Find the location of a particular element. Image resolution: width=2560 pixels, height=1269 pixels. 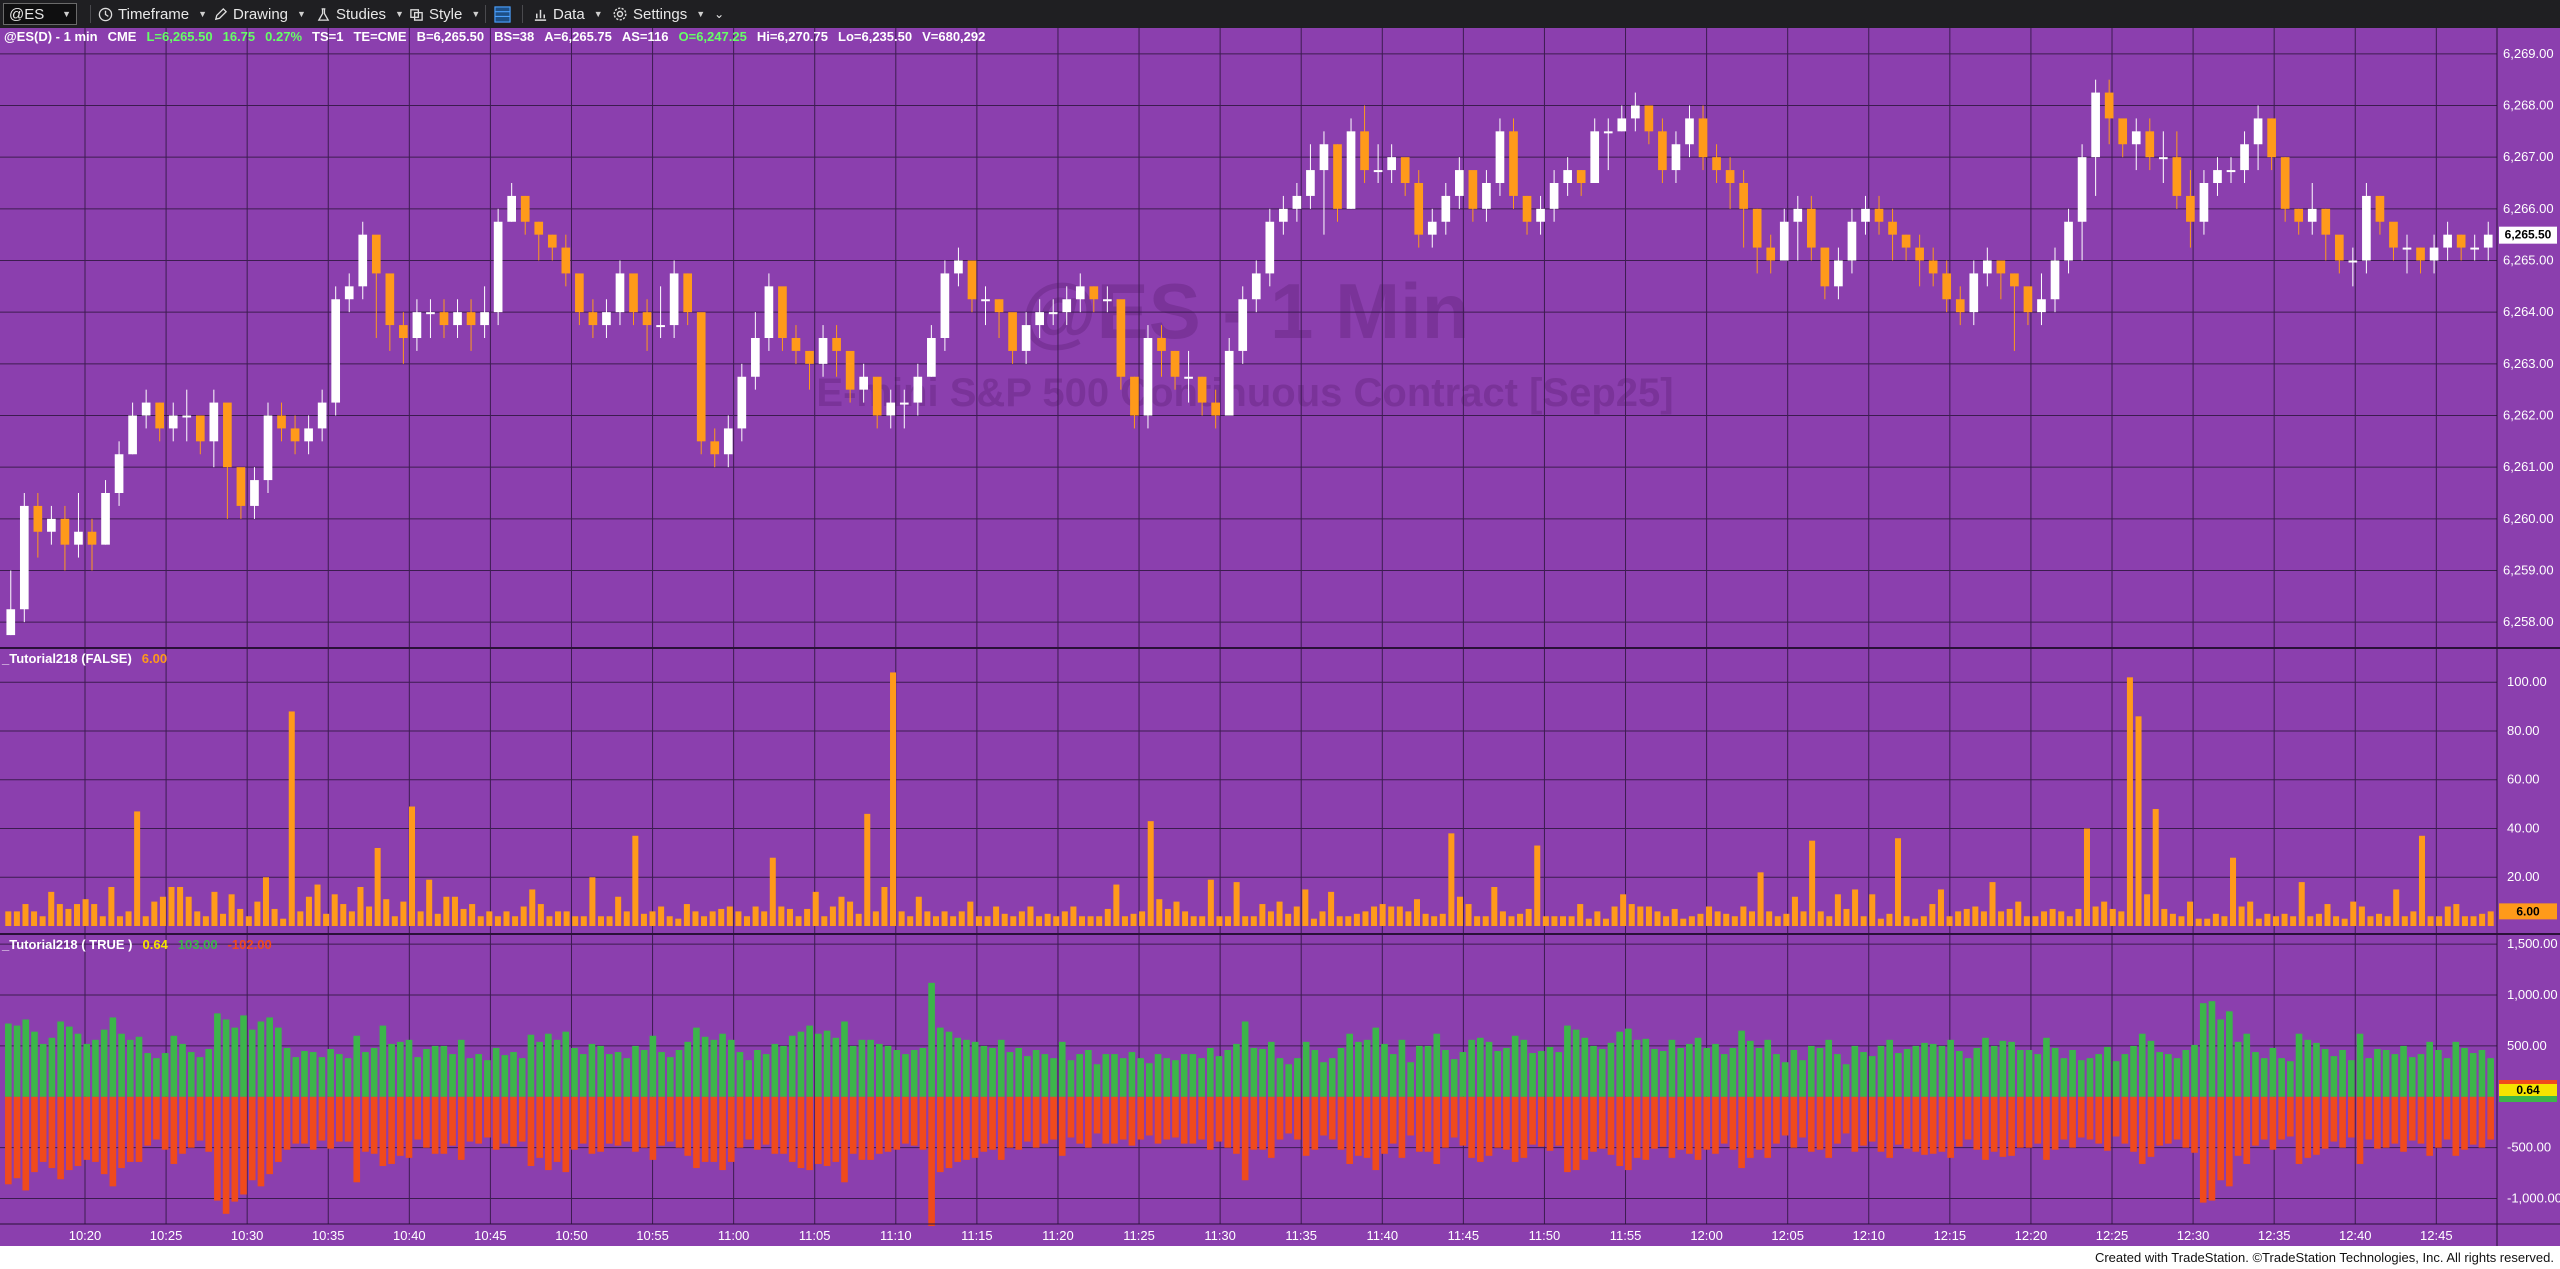

indicator1-header: _Tutorial218 (FALSE) 6.00 is located at coordinates (89, 658).